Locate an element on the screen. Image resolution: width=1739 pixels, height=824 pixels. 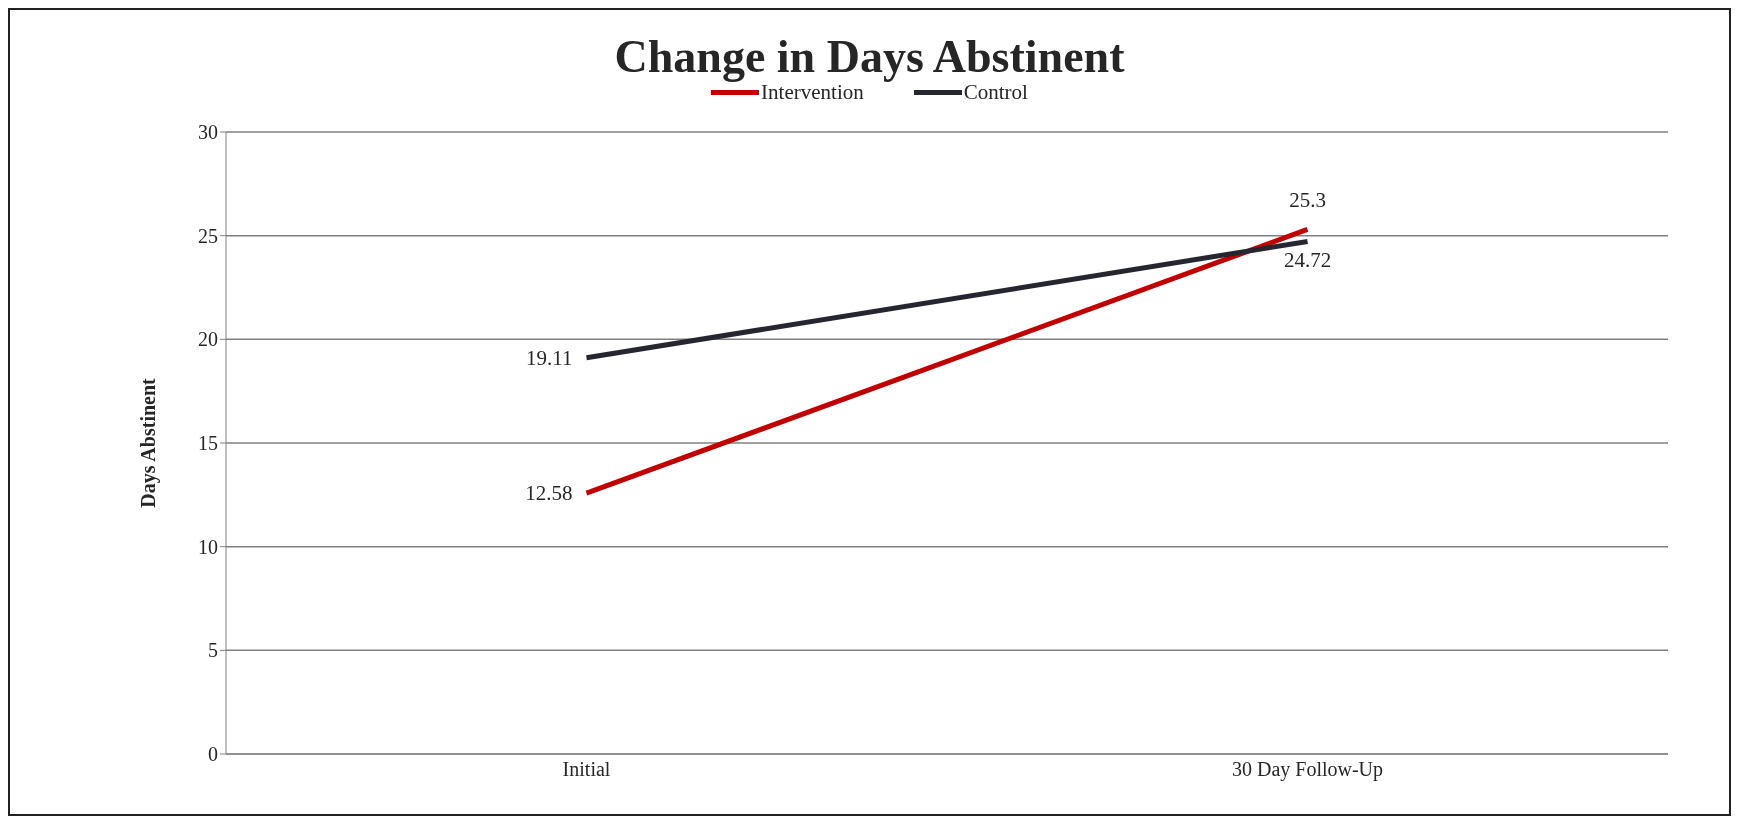
y-tick-label: 20 is located at coordinates (208, 339).